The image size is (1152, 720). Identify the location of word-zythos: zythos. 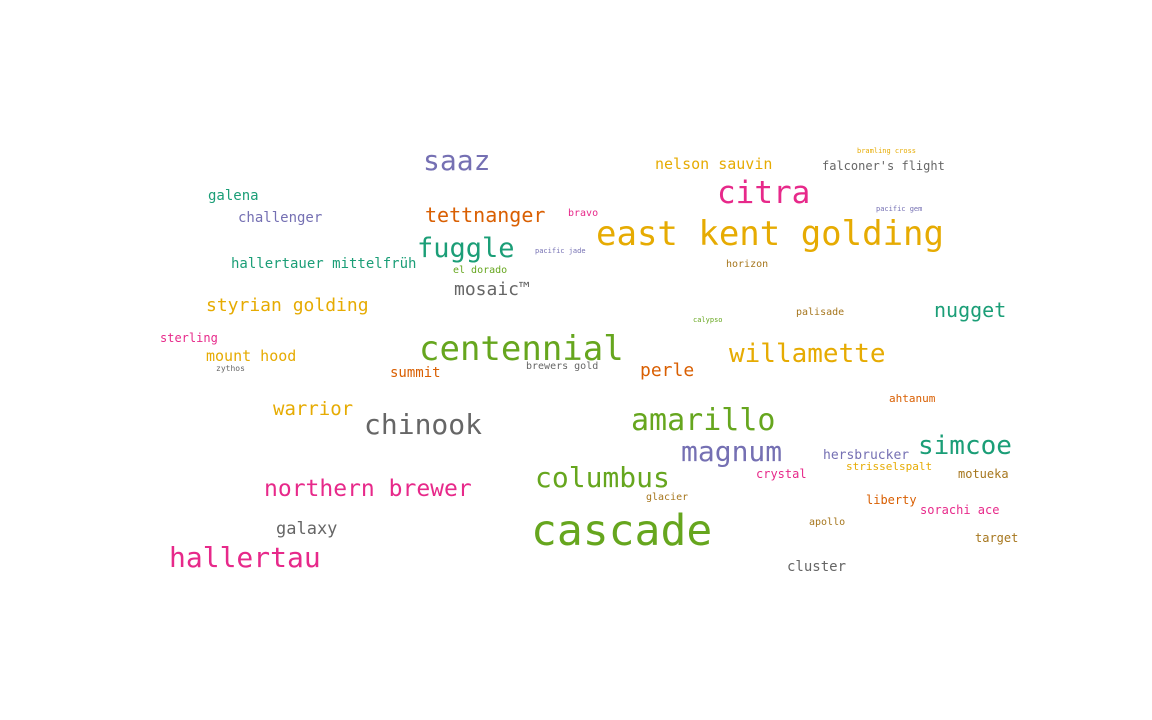
(230, 368).